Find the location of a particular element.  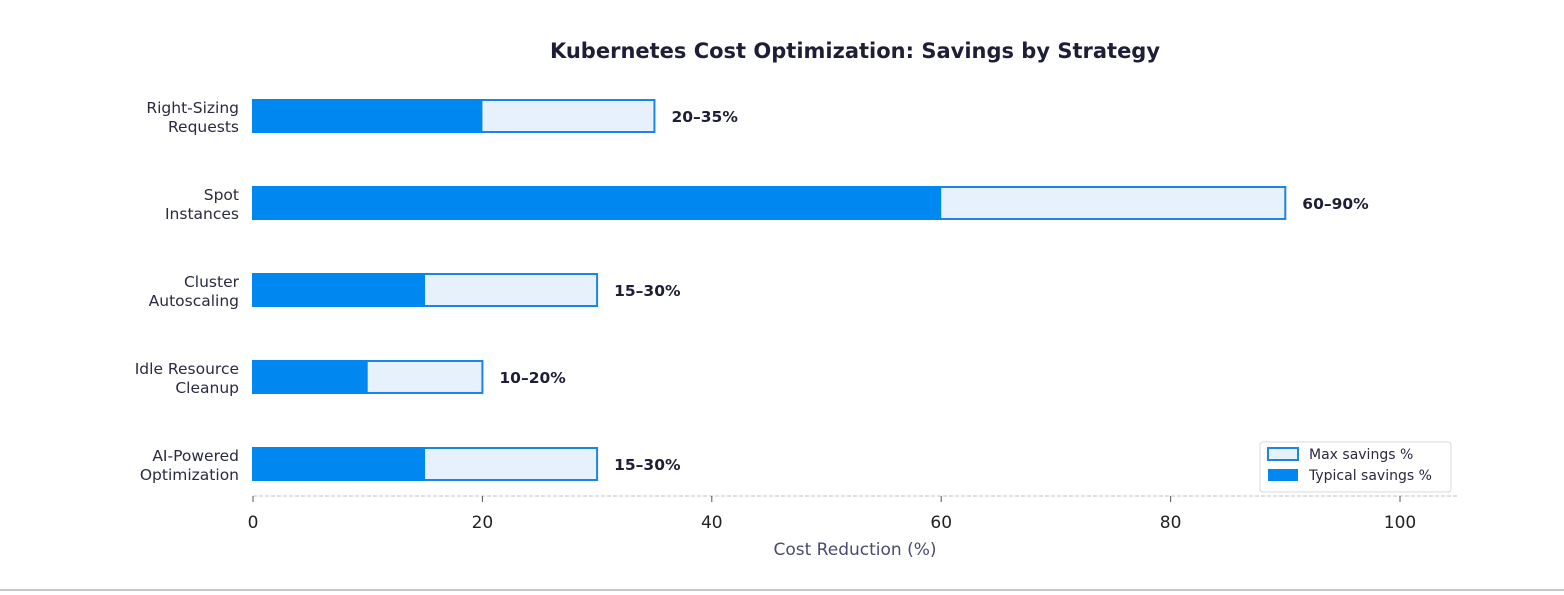

range-value-label: 60–90% is located at coordinates (1335, 204).